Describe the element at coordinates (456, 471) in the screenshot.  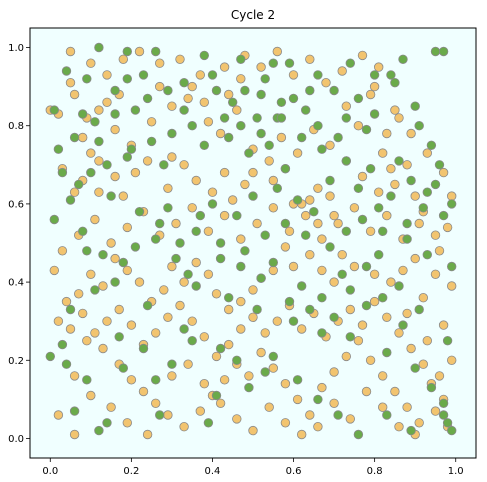
I see `x-tick-label: 1.0` at that location.